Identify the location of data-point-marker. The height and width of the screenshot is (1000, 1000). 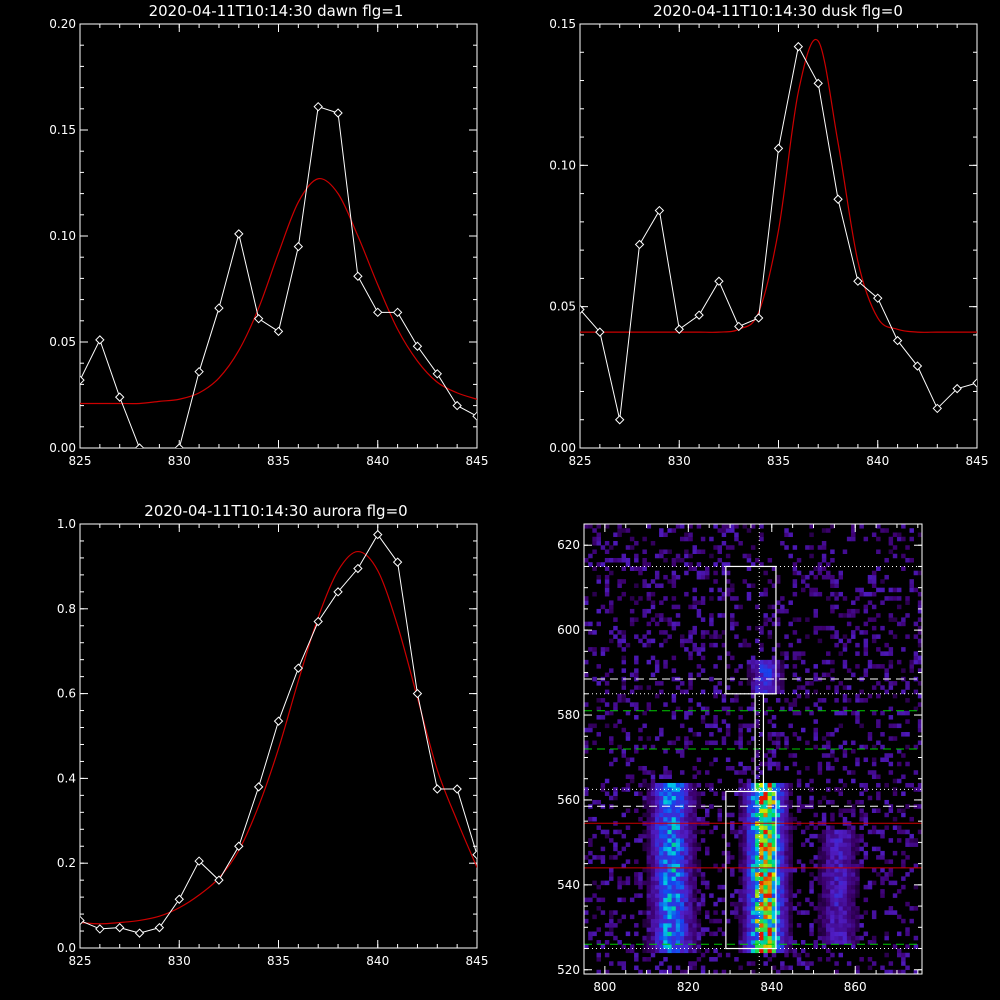
(199, 371).